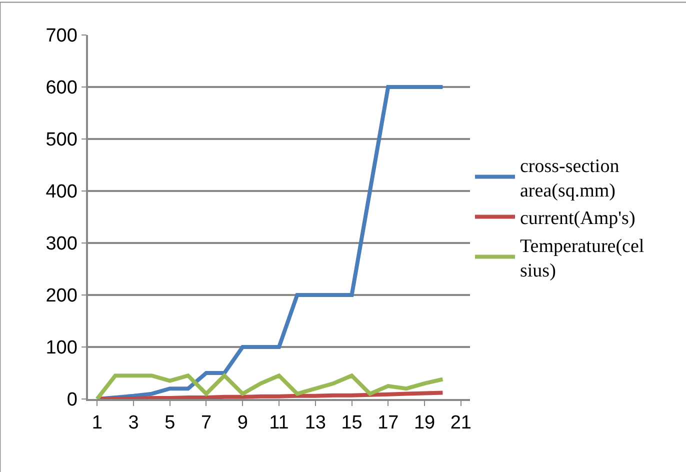 This screenshot has height=472, width=686. Describe the element at coordinates (62, 36) in the screenshot. I see `y-tick-label: 700` at that location.